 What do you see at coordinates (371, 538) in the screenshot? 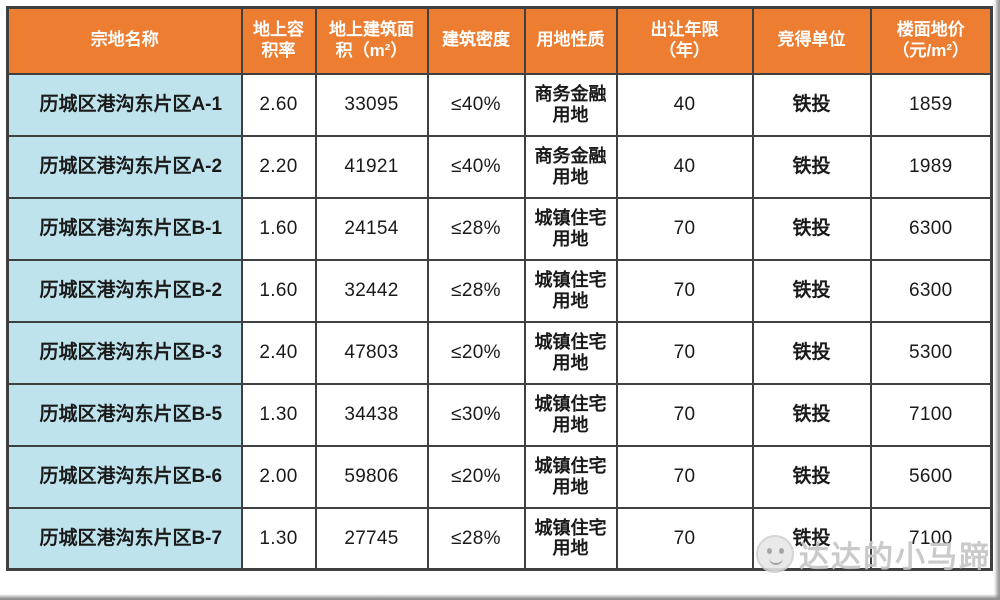
I see `building-area-cell: 27745` at bounding box center [371, 538].